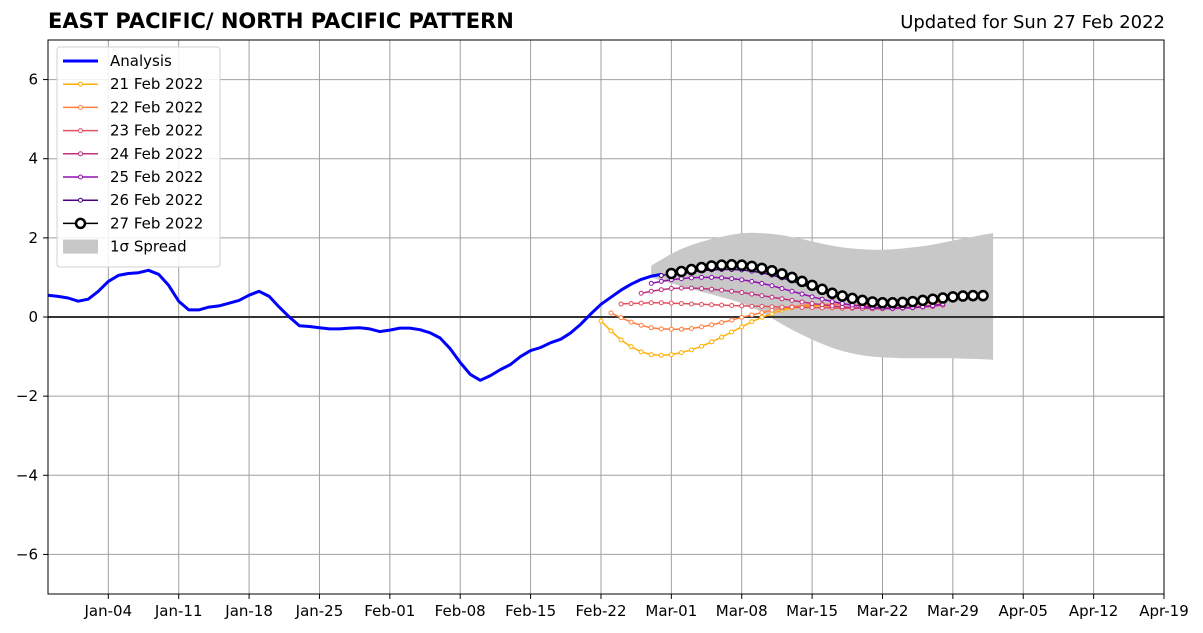 Image resolution: width=1203 pixels, height=633 pixels. I want to click on y-tick-label: 4, so click(33, 159).